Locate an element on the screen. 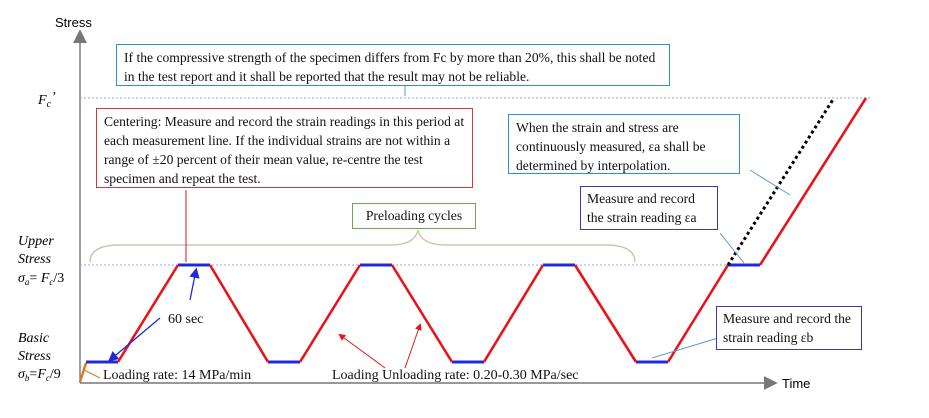 This screenshot has width=929, height=418. measure-b-box: Measure and record the strain reading εb is located at coordinates (789, 328).